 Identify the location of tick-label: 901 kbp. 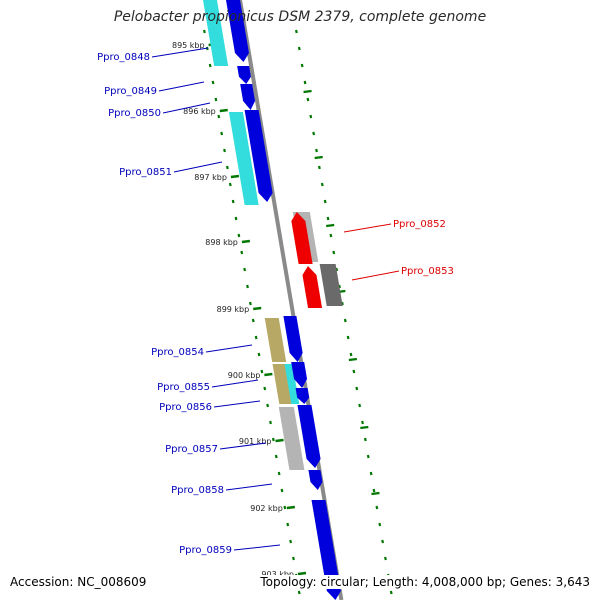
(255, 441).